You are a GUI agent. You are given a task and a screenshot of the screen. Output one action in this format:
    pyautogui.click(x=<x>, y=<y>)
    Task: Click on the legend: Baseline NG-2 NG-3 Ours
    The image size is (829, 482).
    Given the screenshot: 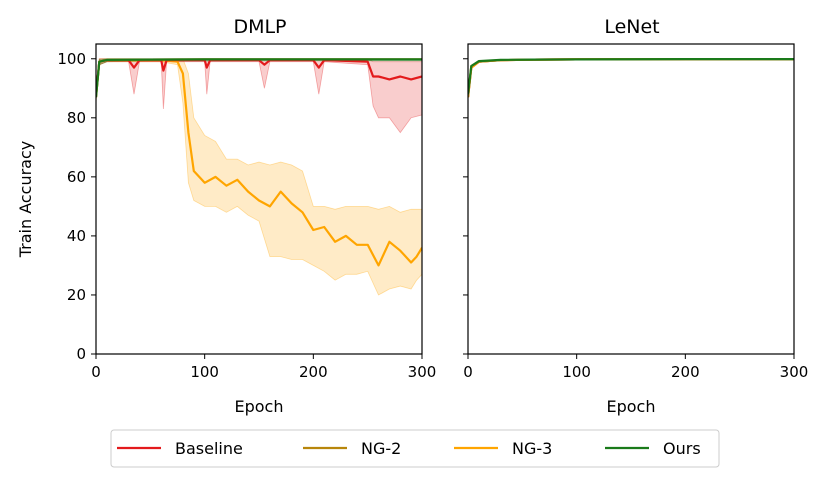 What is the action you would take?
    pyautogui.click(x=415, y=448)
    